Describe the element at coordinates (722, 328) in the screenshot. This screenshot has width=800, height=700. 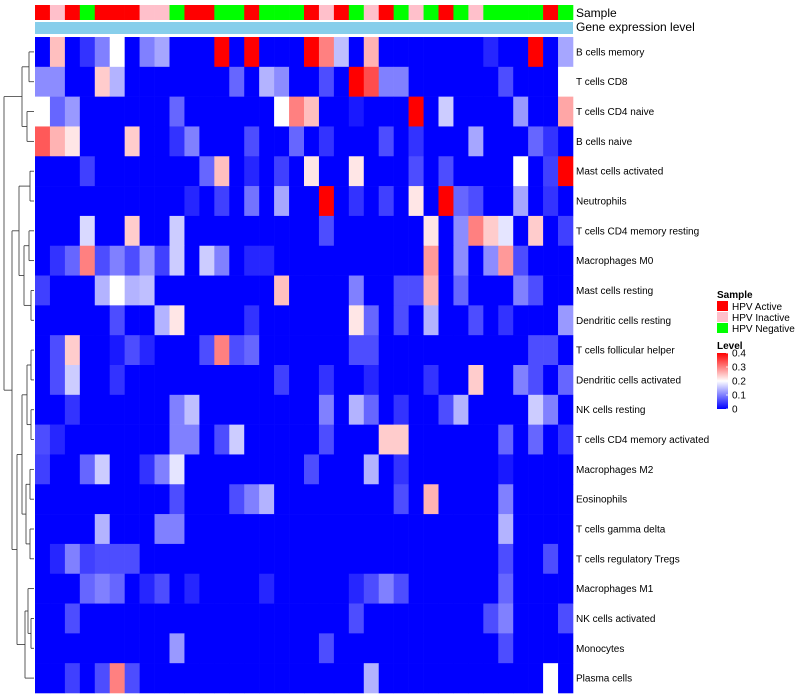
I see `sample-legend-swatch` at that location.